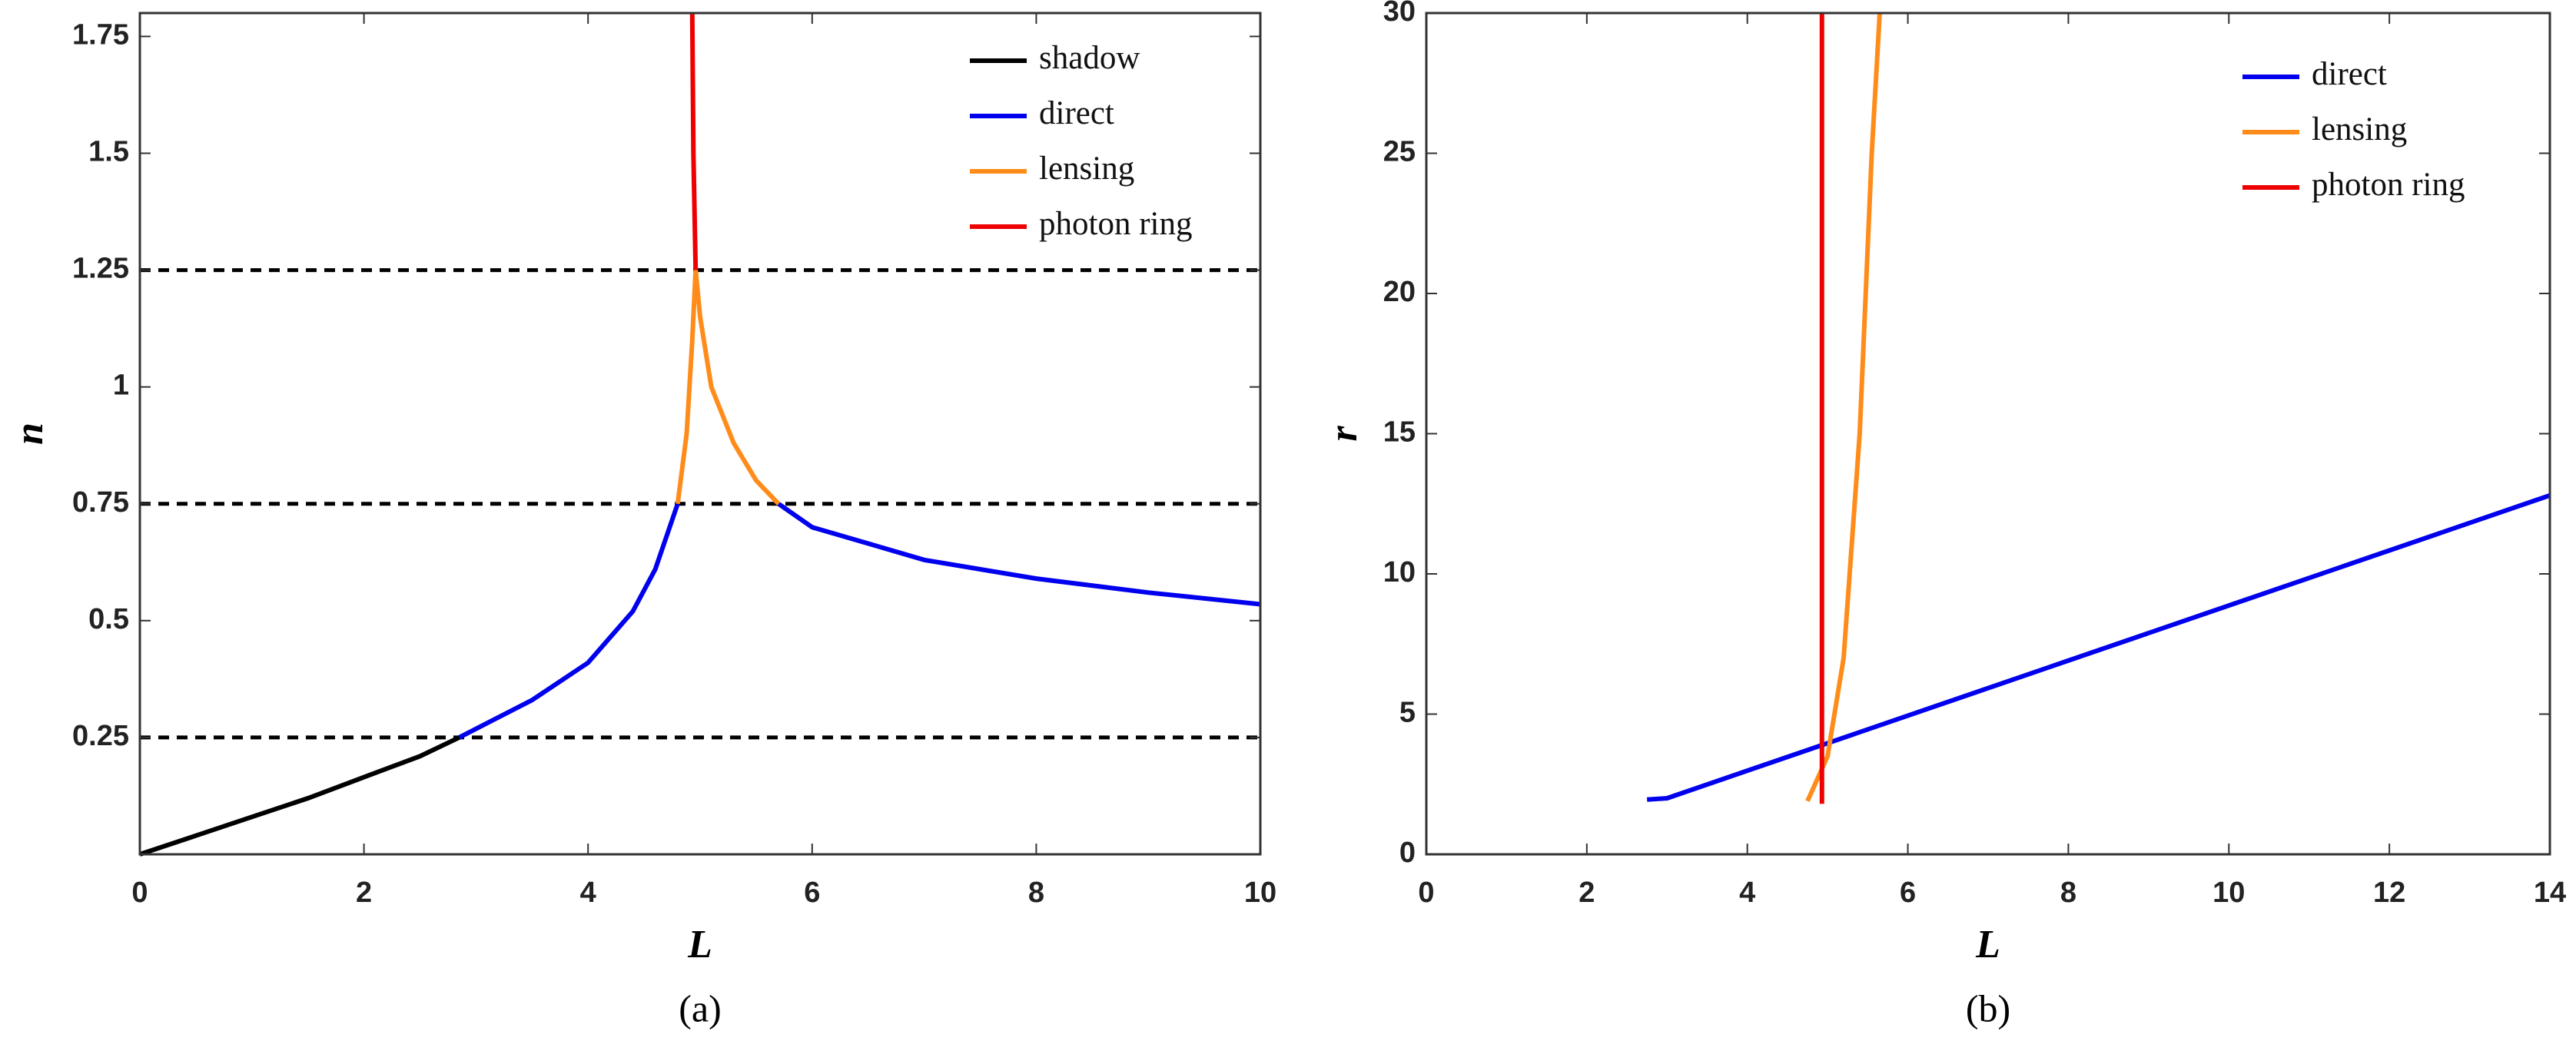 This screenshot has height=1041, width=2576. Describe the element at coordinates (100, 502) in the screenshot. I see `y-tick-label: 0.75` at that location.